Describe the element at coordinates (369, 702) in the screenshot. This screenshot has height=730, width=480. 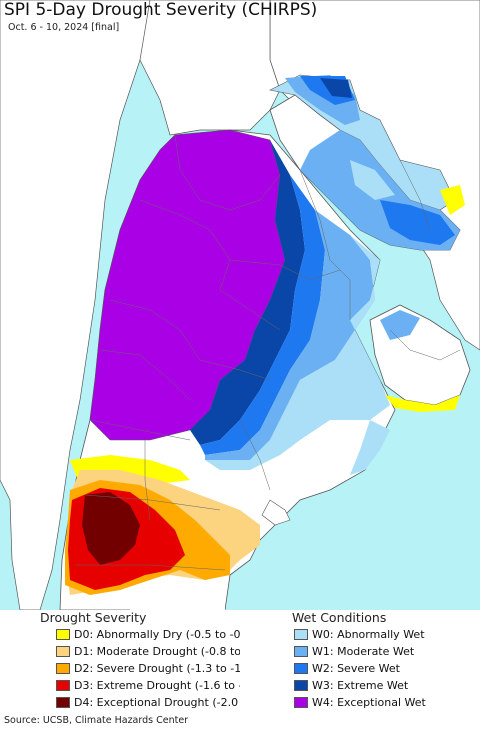
I see `legend-label-w4: W4: Exceptional Wet` at that location.